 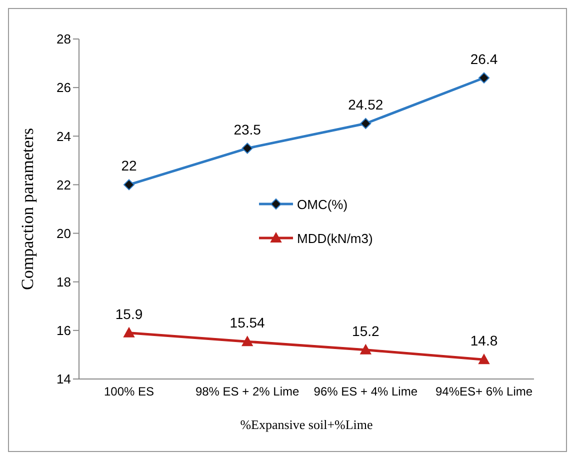 I want to click on y-tick-label: 14, so click(x=63, y=379).